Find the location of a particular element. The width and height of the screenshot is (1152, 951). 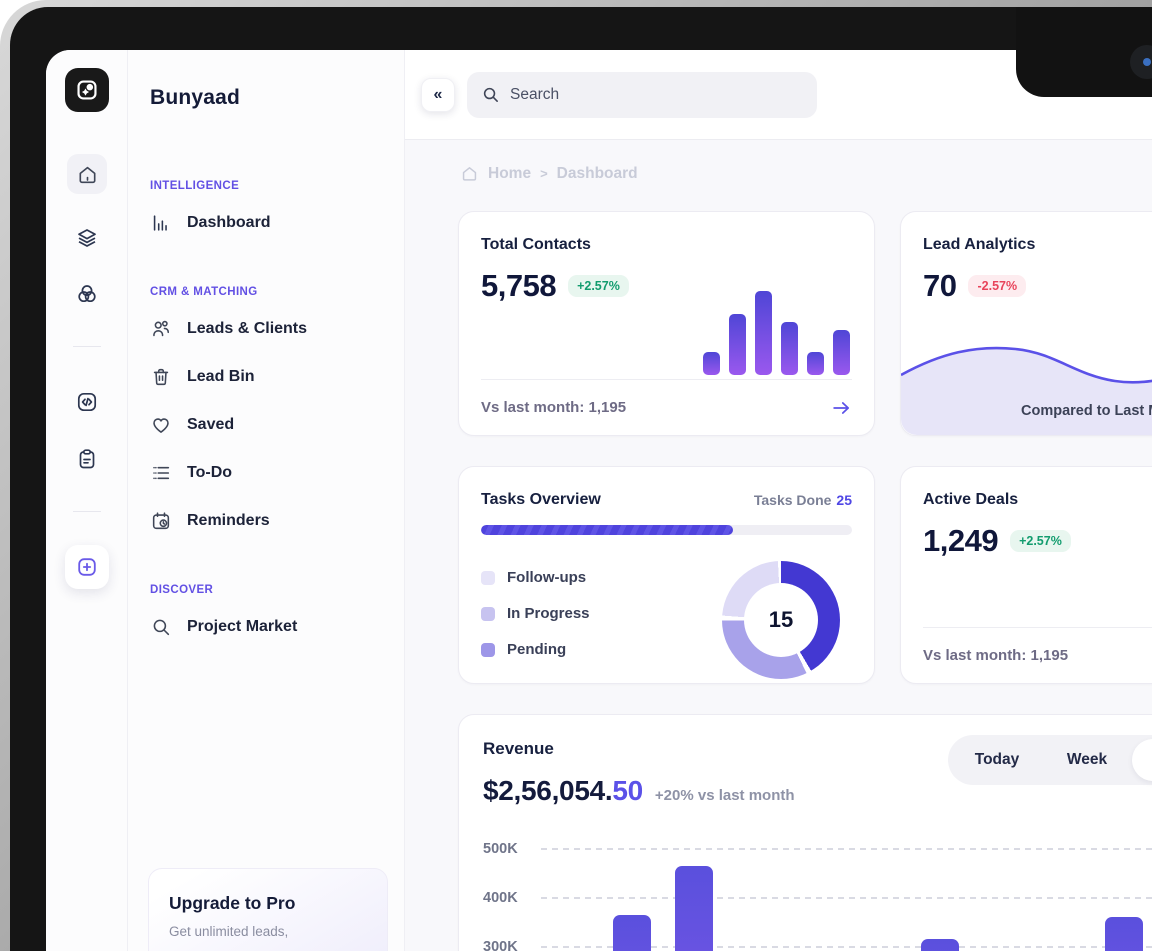

brand-logo is located at coordinates (87, 90).